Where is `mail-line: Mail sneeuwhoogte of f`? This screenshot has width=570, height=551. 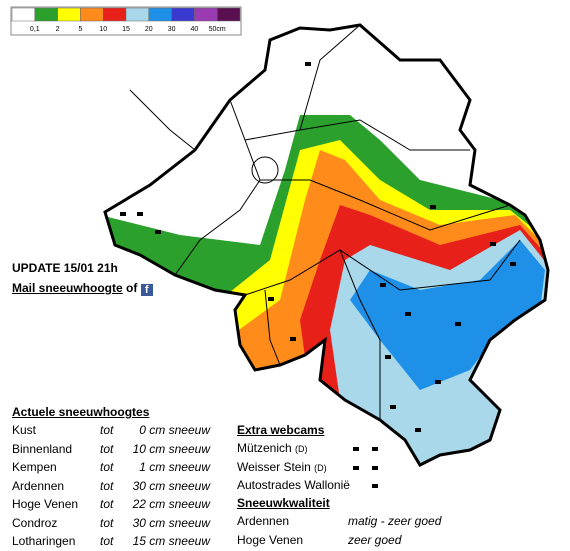 mail-line: Mail sneeuwhoogte of f is located at coordinates (82, 288).